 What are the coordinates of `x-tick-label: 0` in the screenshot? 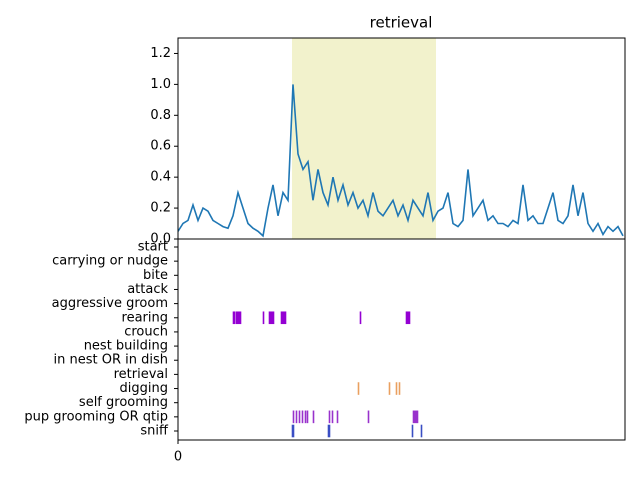 It's located at (178, 457).